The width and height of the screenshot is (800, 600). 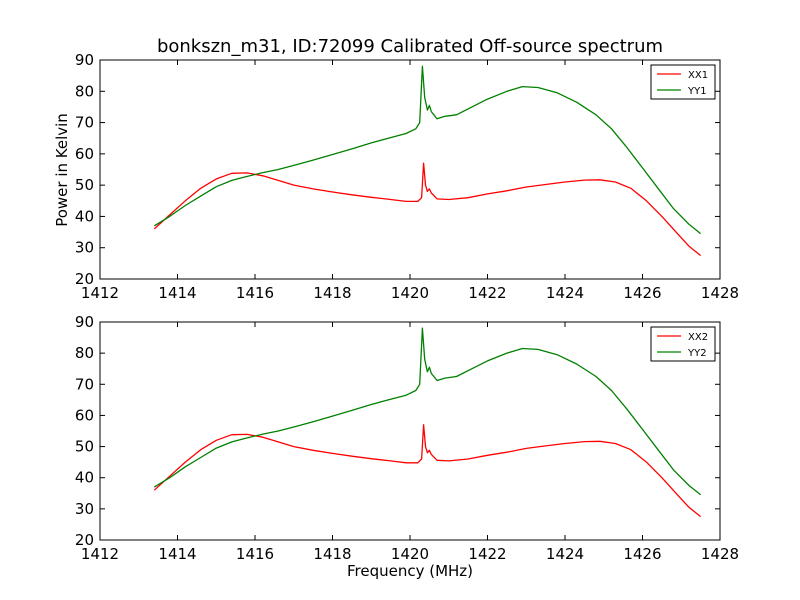 What do you see at coordinates (410, 571) in the screenshot?
I see `x-axis-label: Frequency (MHz)` at bounding box center [410, 571].